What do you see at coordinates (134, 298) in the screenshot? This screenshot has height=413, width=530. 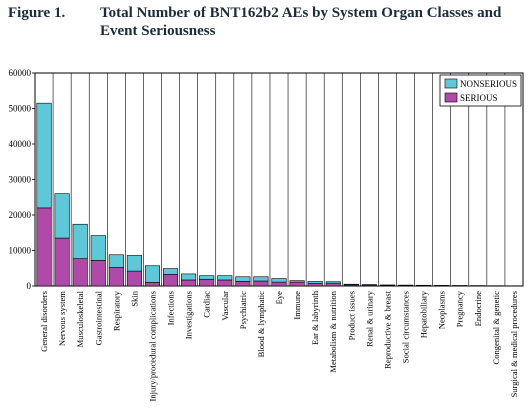 I see `x-category-label: Skin` at bounding box center [134, 298].